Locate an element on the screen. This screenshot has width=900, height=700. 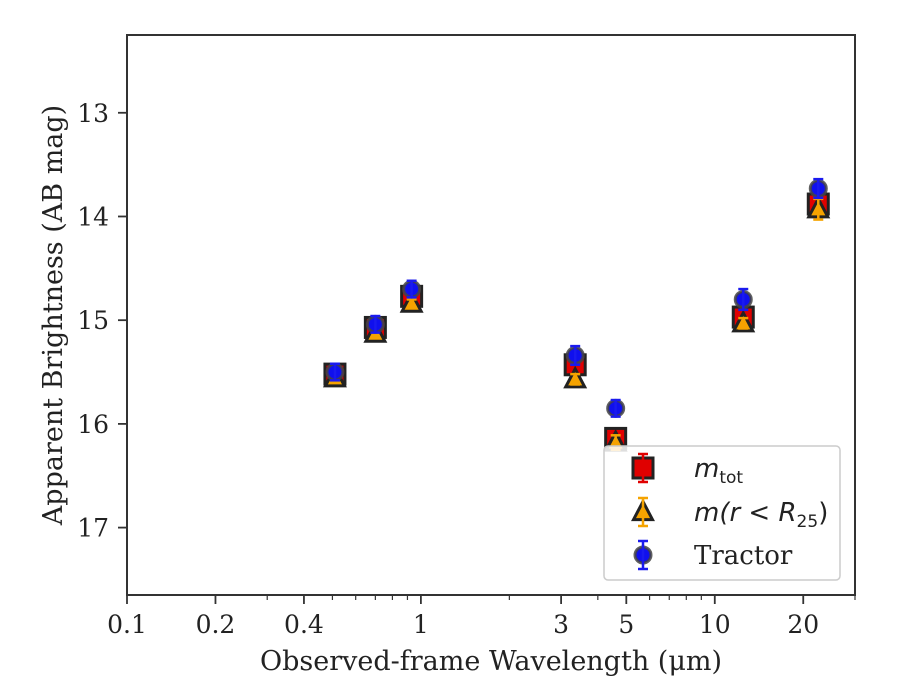
x-tick-label: 0.2 is located at coordinates (216, 624).